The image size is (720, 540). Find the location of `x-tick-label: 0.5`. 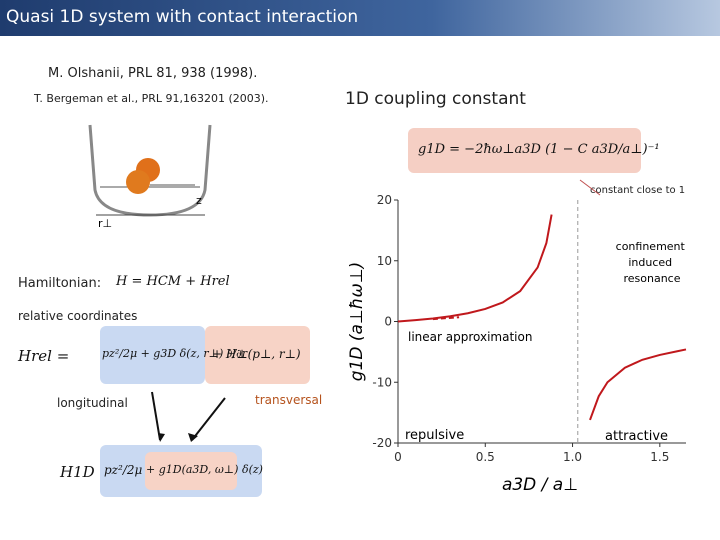

x-tick-label: 0.5 is located at coordinates (485, 457).